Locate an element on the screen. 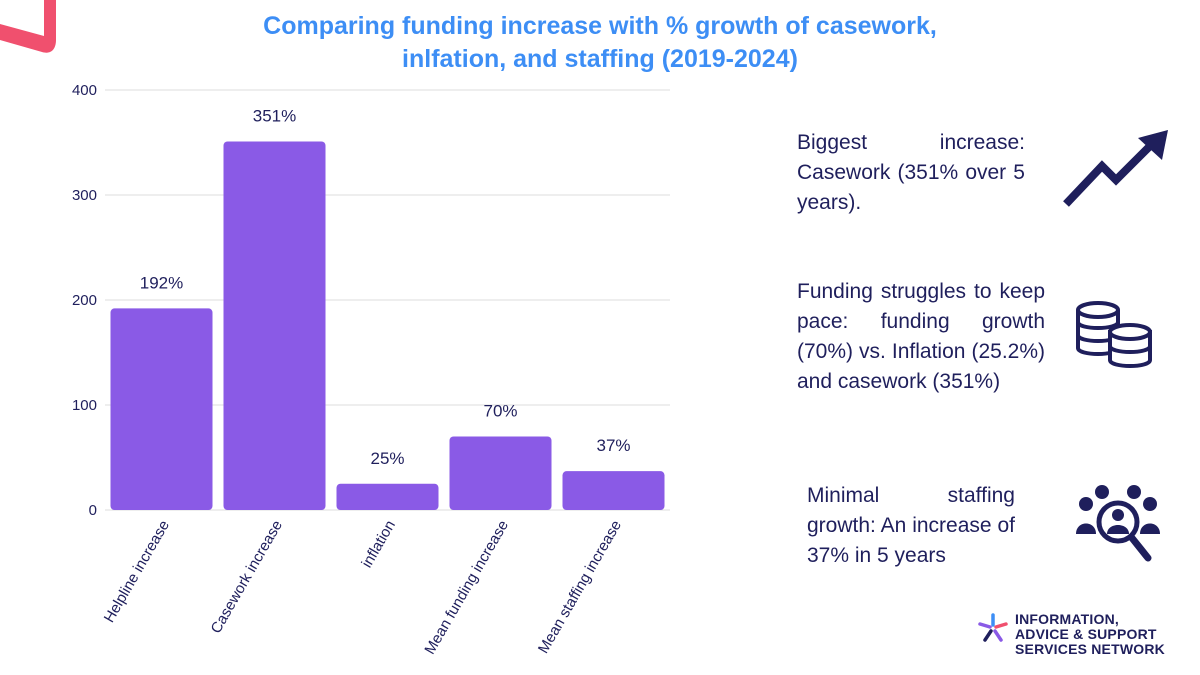 The height and width of the screenshot is (675, 1200). bar-inflation is located at coordinates (387, 496).